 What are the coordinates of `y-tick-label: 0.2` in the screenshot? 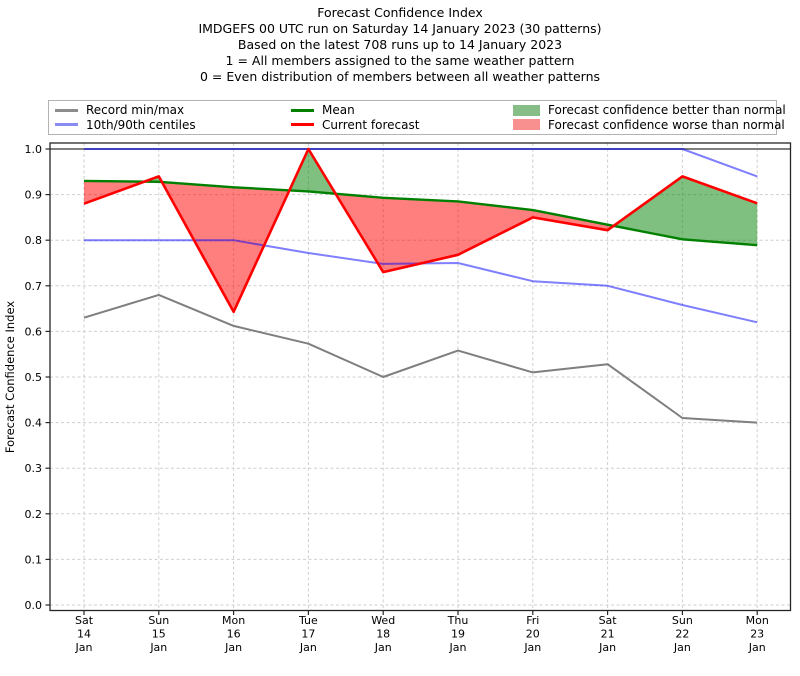 It's located at (34, 514).